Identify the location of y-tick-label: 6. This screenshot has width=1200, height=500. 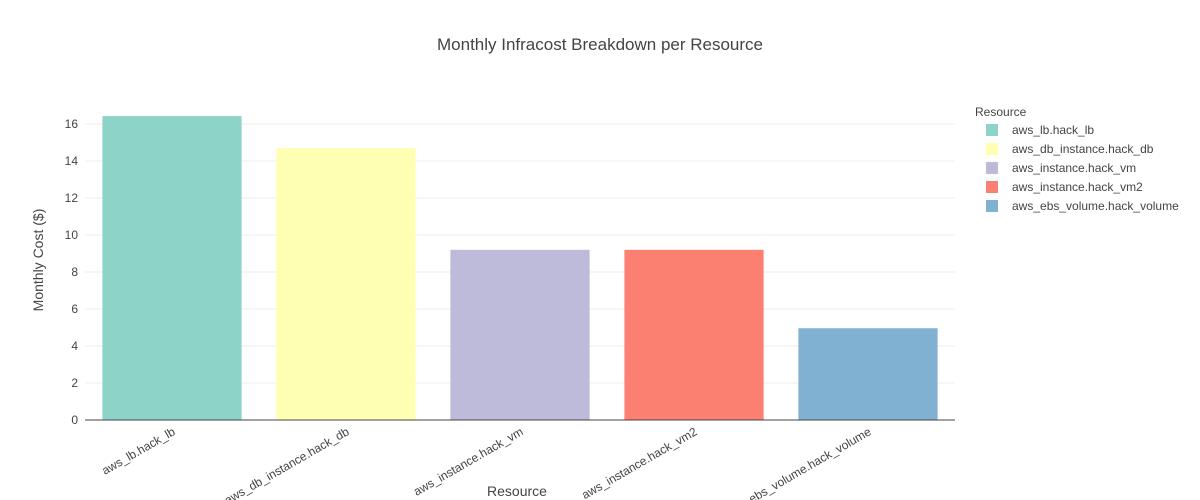
(74, 309).